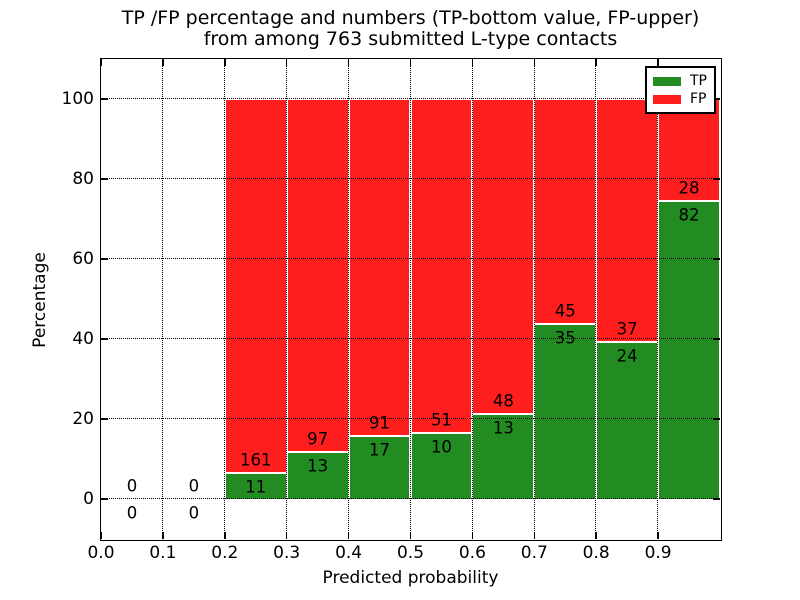  What do you see at coordinates (163, 553) in the screenshot?
I see `x-tick-label: 0.1` at bounding box center [163, 553].